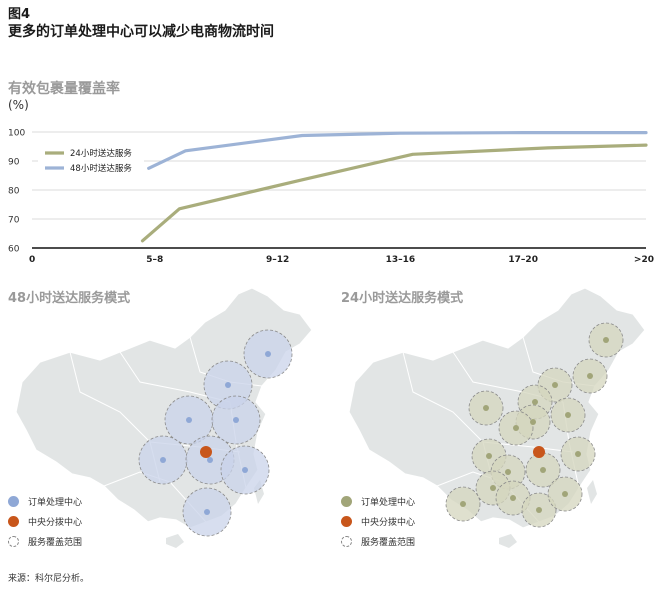  I want to click on panel-title-24h: 24小时送达服务模式, so click(402, 298).